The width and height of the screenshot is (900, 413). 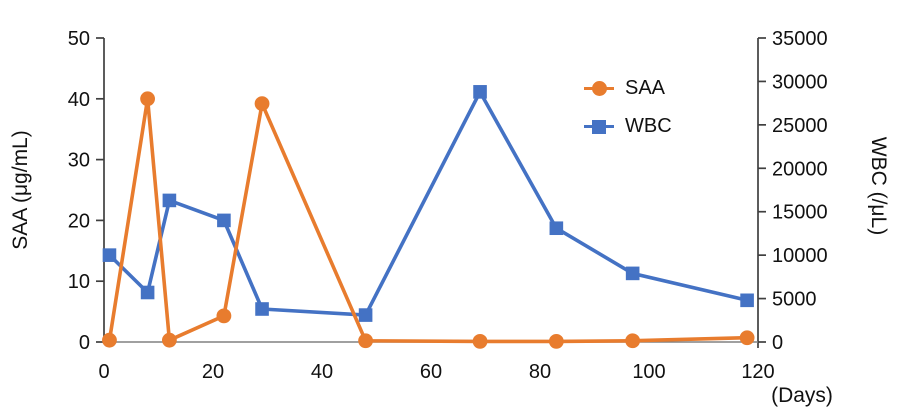 I want to click on saa-legend-marker-icon, so click(x=599, y=89).